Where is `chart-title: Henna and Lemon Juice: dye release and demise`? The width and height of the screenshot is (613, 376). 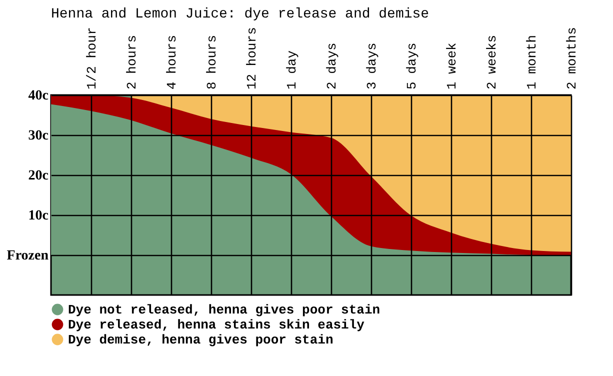 chart-title: Henna and Lemon Juice: dye release and demise is located at coordinates (240, 14).